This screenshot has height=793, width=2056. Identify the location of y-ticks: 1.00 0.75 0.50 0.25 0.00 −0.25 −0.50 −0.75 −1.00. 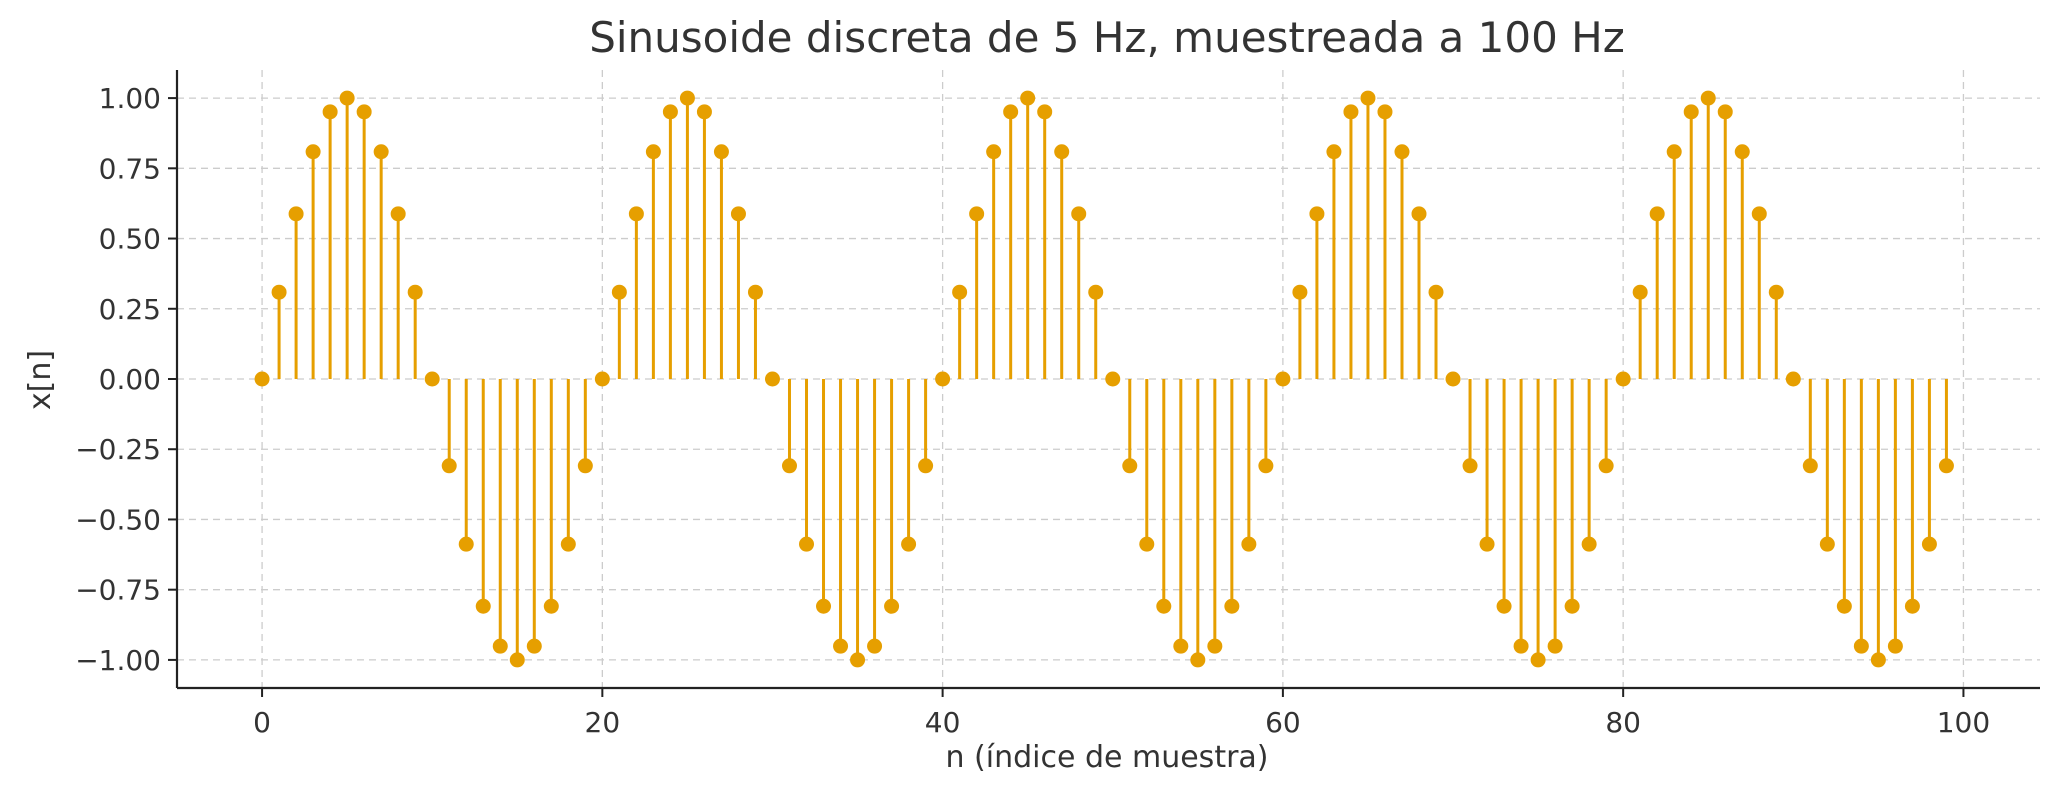
(126, 379).